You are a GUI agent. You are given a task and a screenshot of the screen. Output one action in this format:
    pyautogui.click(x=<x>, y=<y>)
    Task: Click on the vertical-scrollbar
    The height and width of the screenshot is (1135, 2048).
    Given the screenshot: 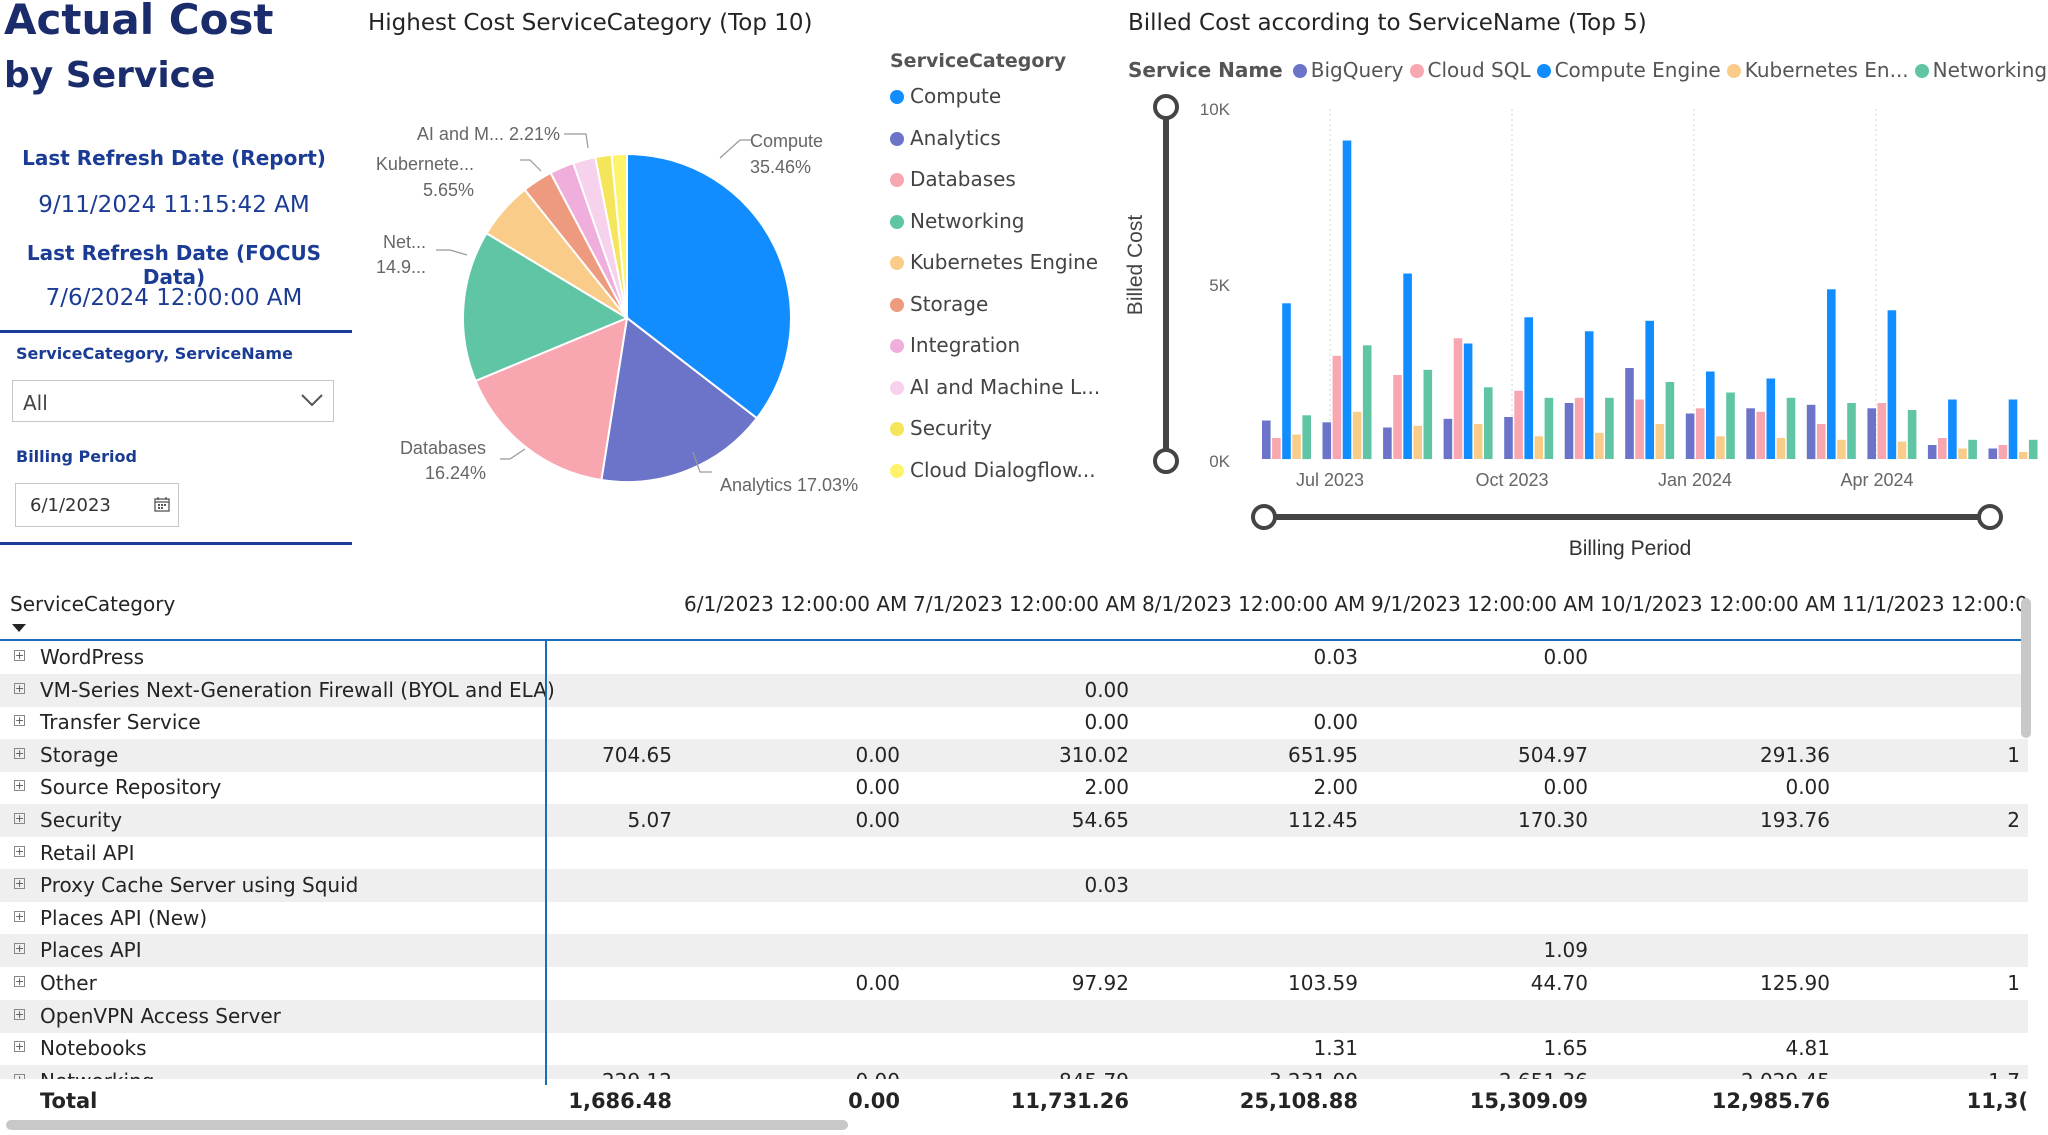 What is the action you would take?
    pyautogui.click(x=2026, y=668)
    